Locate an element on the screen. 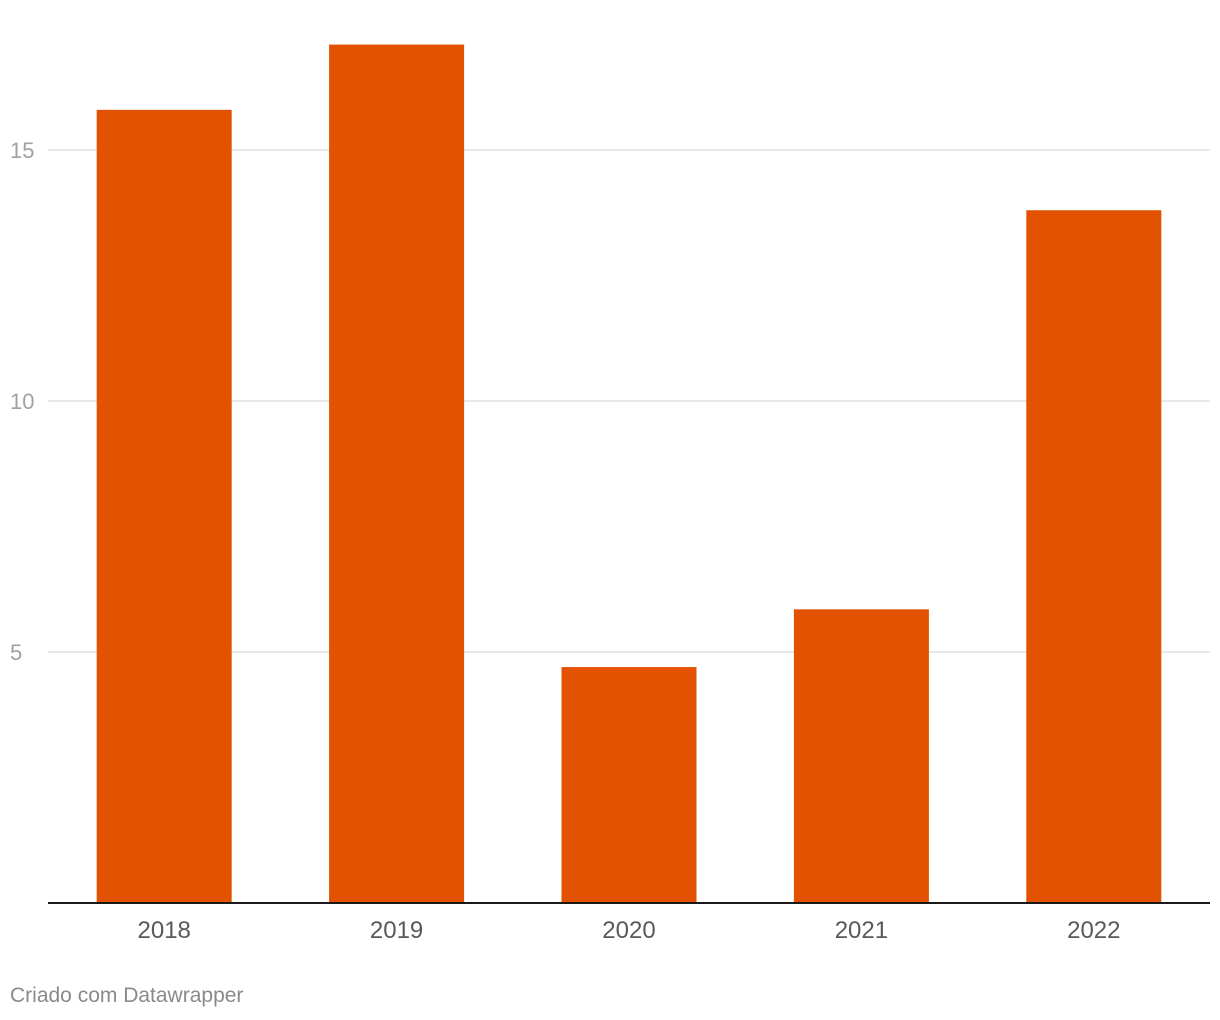 The height and width of the screenshot is (1020, 1220). y-tick-label: 5 is located at coordinates (16, 652).